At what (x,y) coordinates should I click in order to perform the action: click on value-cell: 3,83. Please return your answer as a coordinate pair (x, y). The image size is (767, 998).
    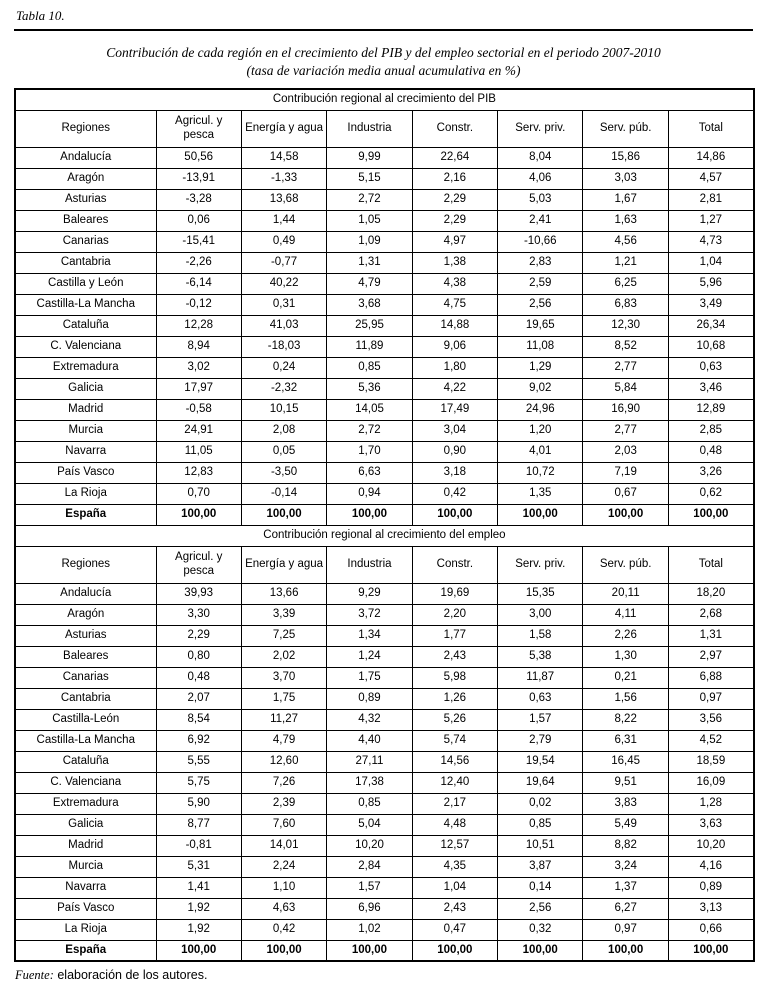
    Looking at the image, I should click on (625, 803).